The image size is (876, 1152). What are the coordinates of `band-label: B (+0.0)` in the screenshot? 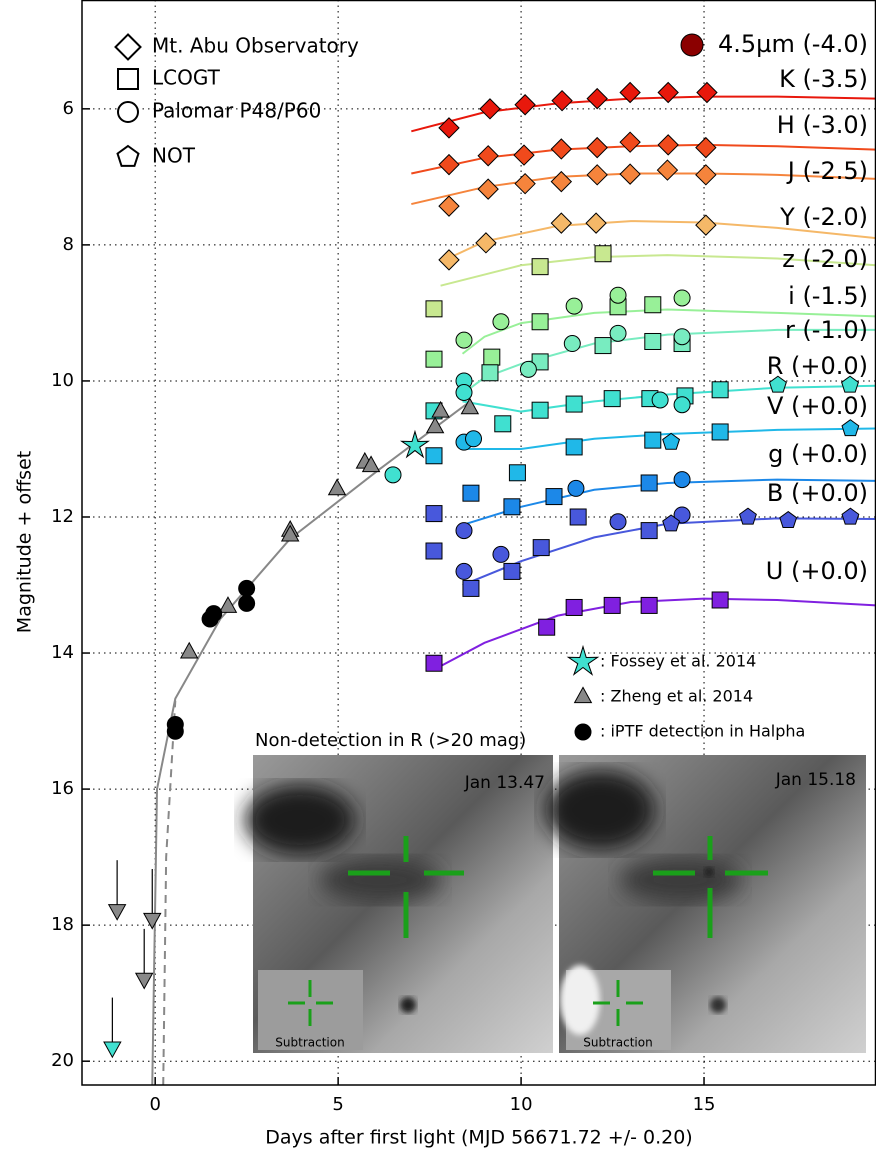 It's located at (817, 493).